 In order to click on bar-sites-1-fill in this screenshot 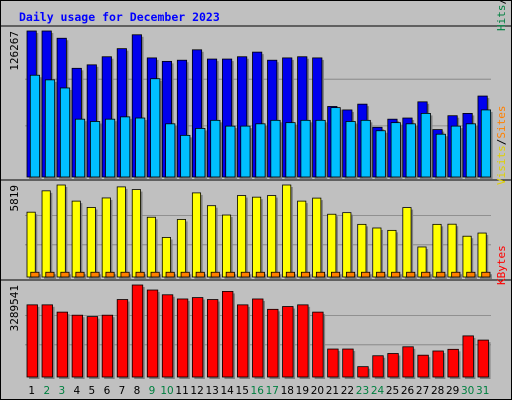, I will do `click(35, 274)`.